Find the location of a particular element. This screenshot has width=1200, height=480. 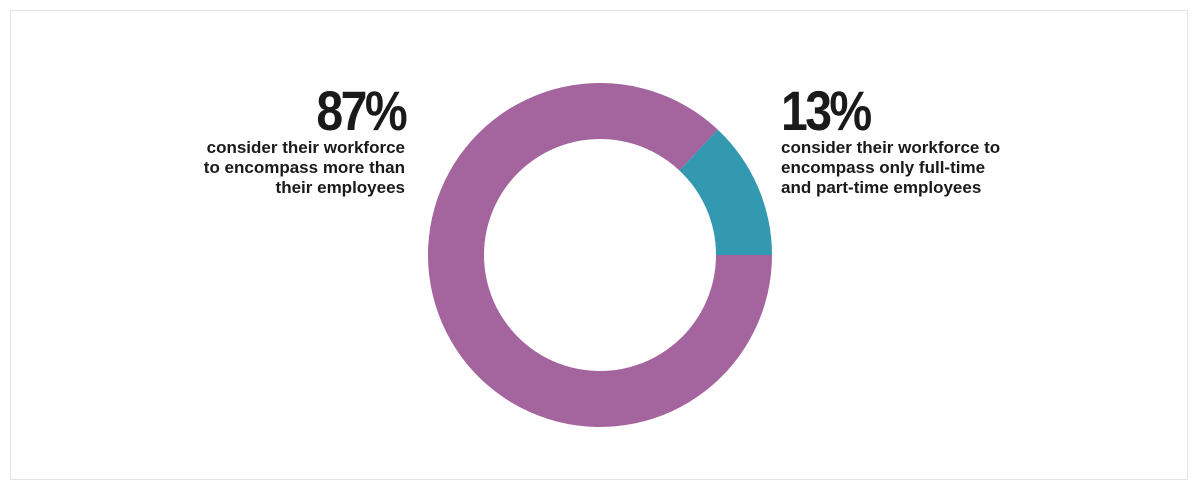

slice-description-line: encompass only full-time is located at coordinates (883, 167).